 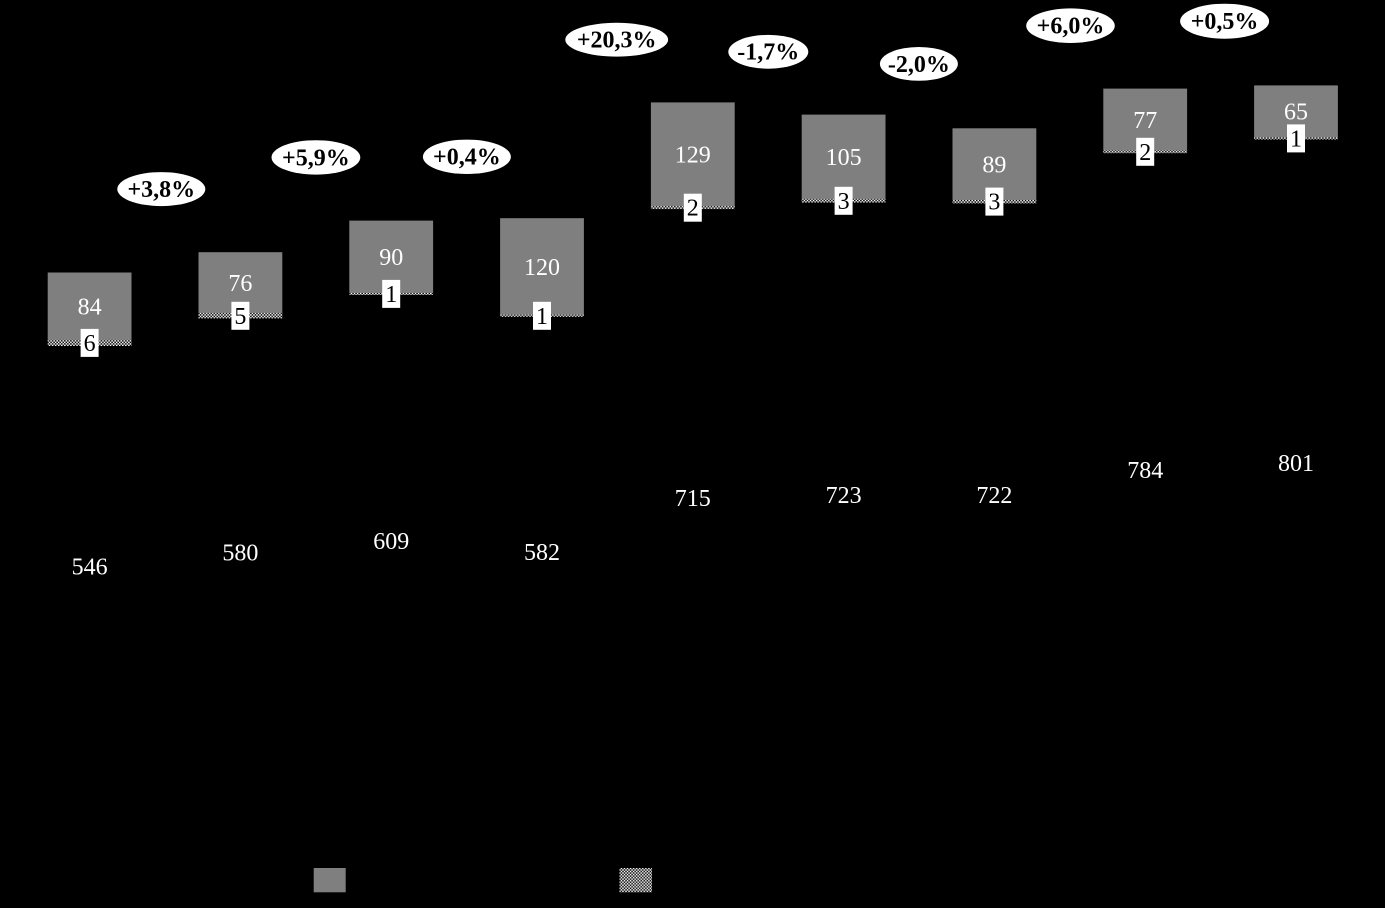 What do you see at coordinates (1071, 27) in the screenshot?
I see `svg-text: +6,0%` at bounding box center [1071, 27].